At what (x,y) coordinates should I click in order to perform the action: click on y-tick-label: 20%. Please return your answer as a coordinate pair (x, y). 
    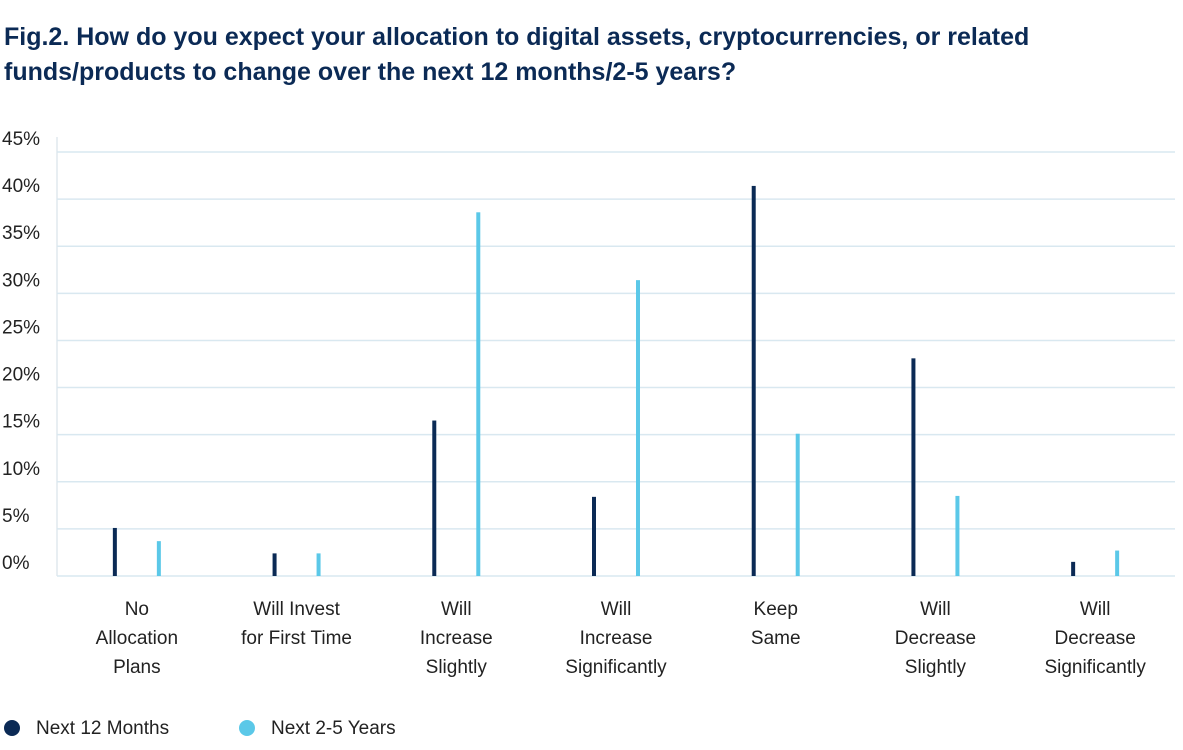
    Looking at the image, I should click on (21, 375).